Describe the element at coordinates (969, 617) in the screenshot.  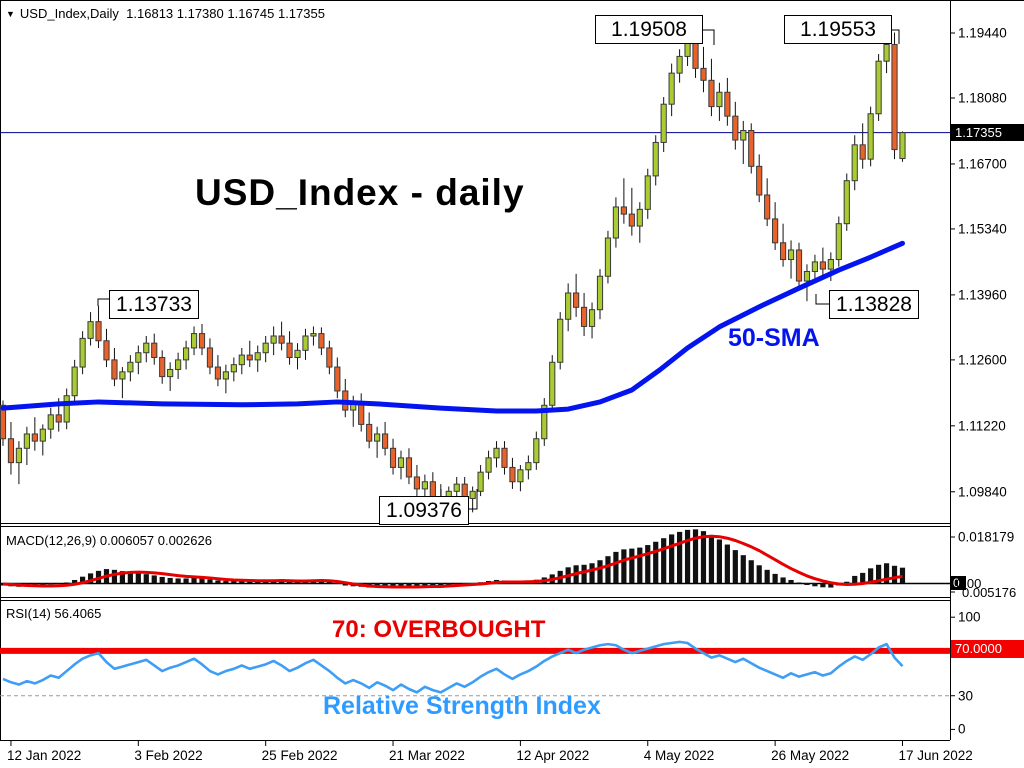
I see `rsi-axis-label: 100` at that location.